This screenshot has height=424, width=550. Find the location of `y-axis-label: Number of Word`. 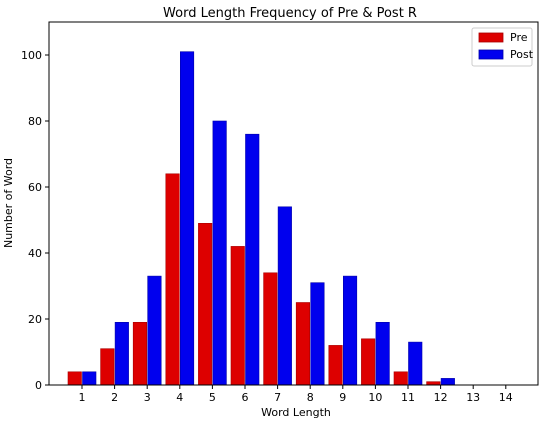

y-axis-label: Number of Word is located at coordinates (8, 203).